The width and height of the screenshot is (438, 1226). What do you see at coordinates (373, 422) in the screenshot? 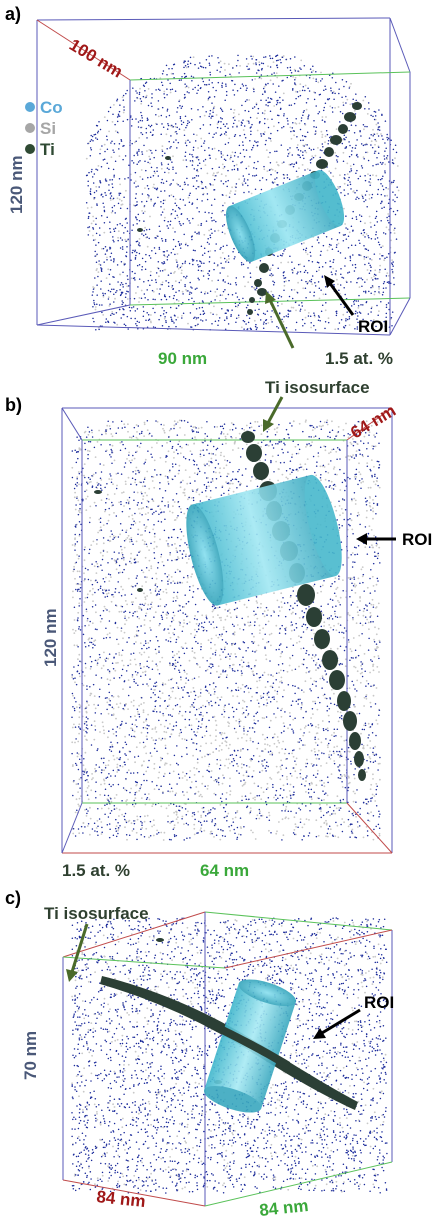
I see `depth-dimension-label: 64 nm` at bounding box center [373, 422].